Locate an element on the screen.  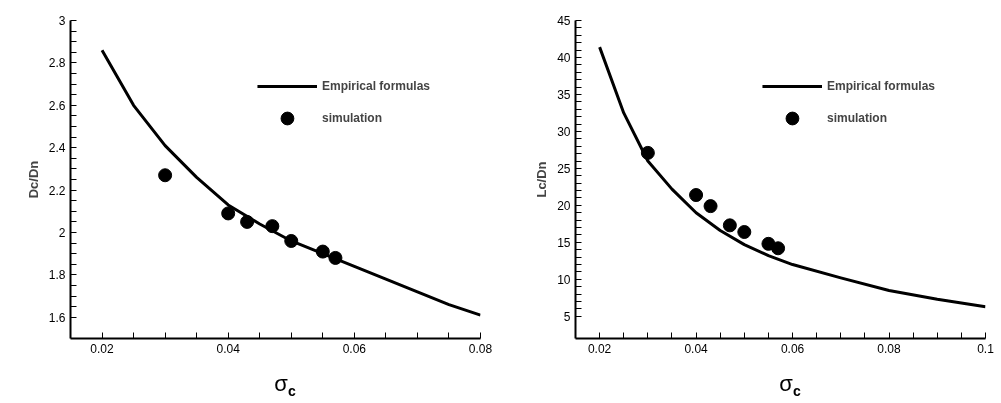
y-tick-label: 35 is located at coordinates (564, 94).